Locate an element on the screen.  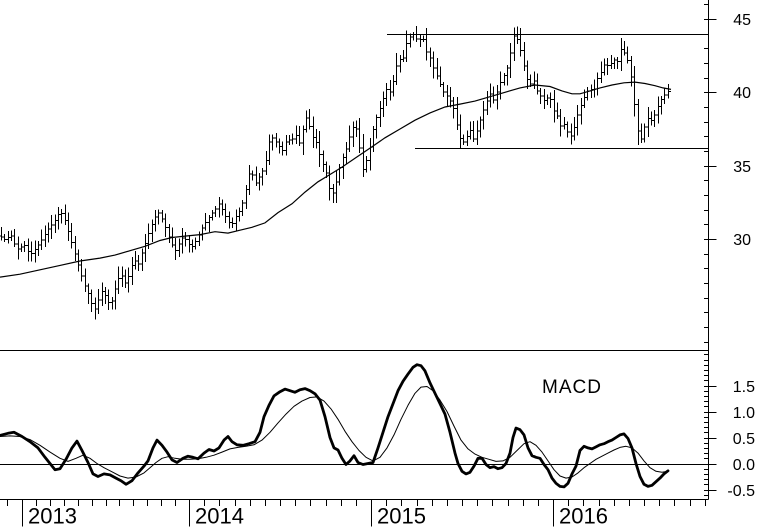
year-label: 2015 is located at coordinates (401, 516).